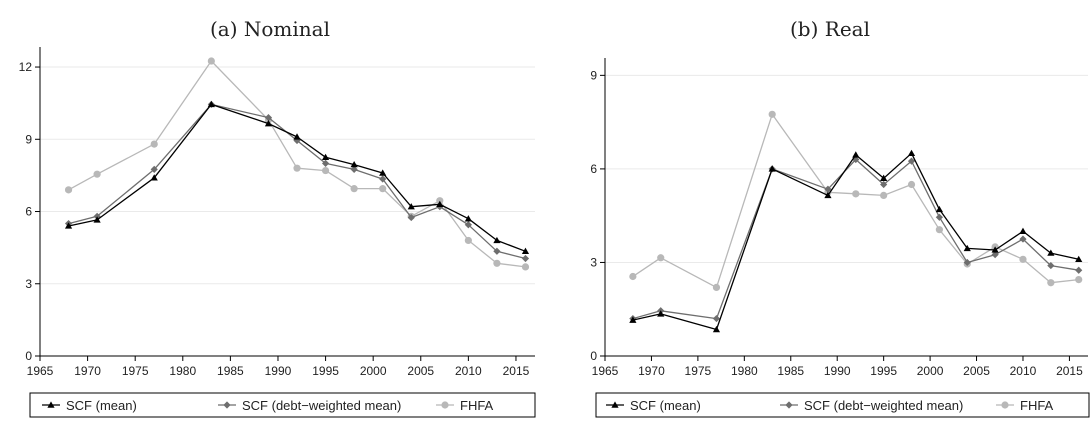  I want to click on x-tick-label: 2000, so click(373, 371).